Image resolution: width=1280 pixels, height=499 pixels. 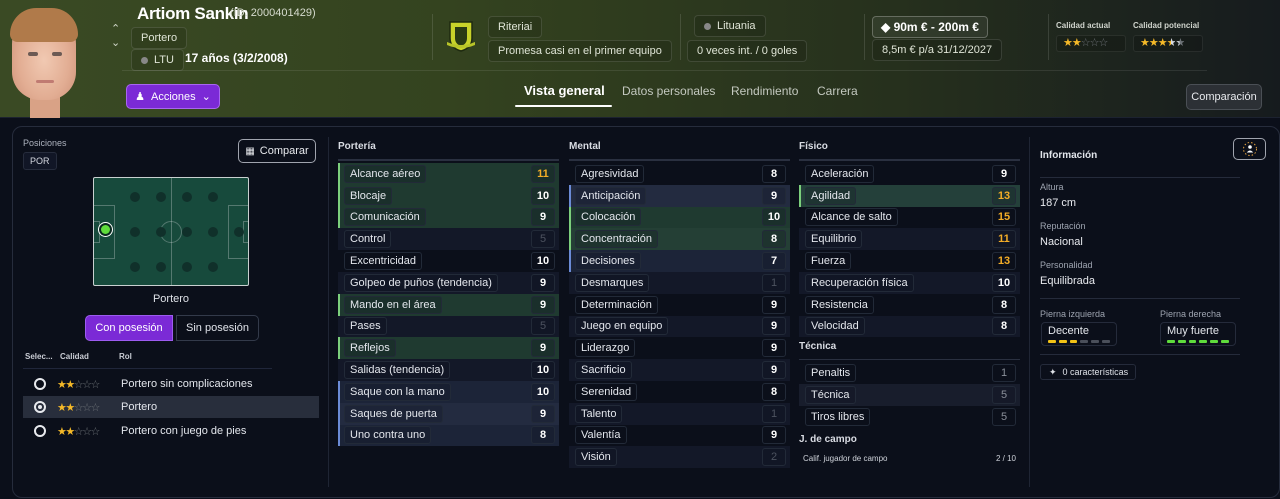 I want to click on potential-quality-label: Calidad potencial, so click(x=1166, y=25).